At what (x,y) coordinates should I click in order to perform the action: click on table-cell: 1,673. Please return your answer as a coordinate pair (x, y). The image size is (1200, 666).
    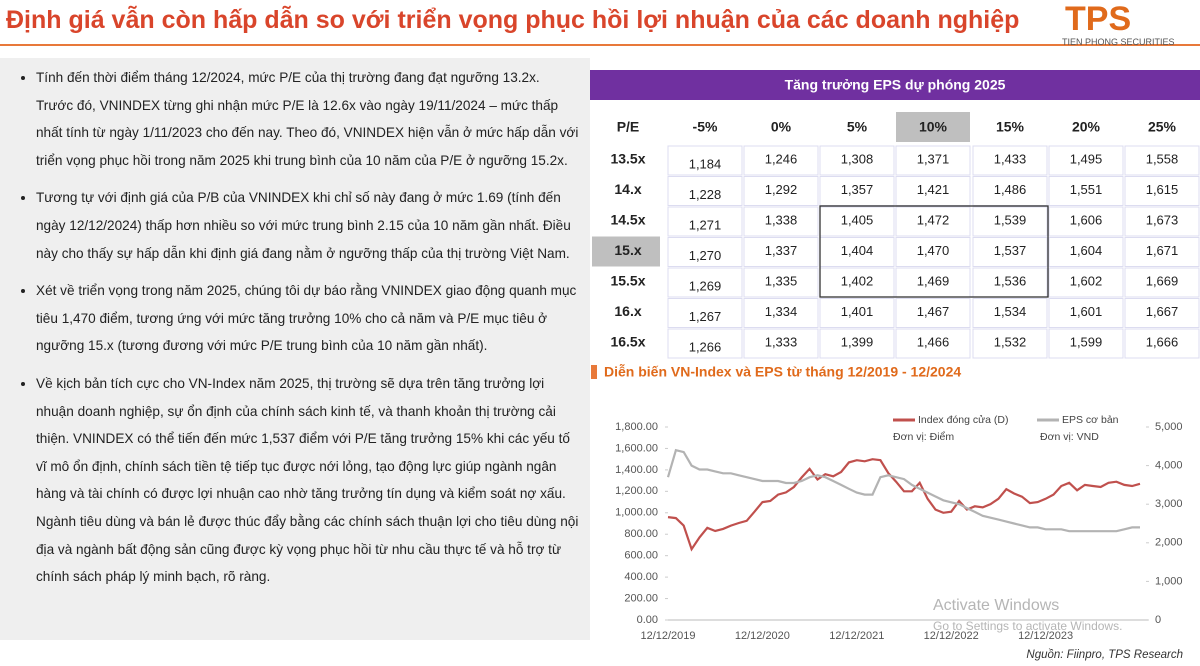
    Looking at the image, I should click on (1162, 219).